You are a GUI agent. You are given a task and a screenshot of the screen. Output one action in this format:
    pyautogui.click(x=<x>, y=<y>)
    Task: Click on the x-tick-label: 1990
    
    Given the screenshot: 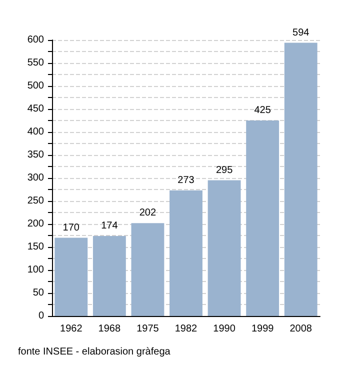 What is the action you would take?
    pyautogui.click(x=224, y=329)
    